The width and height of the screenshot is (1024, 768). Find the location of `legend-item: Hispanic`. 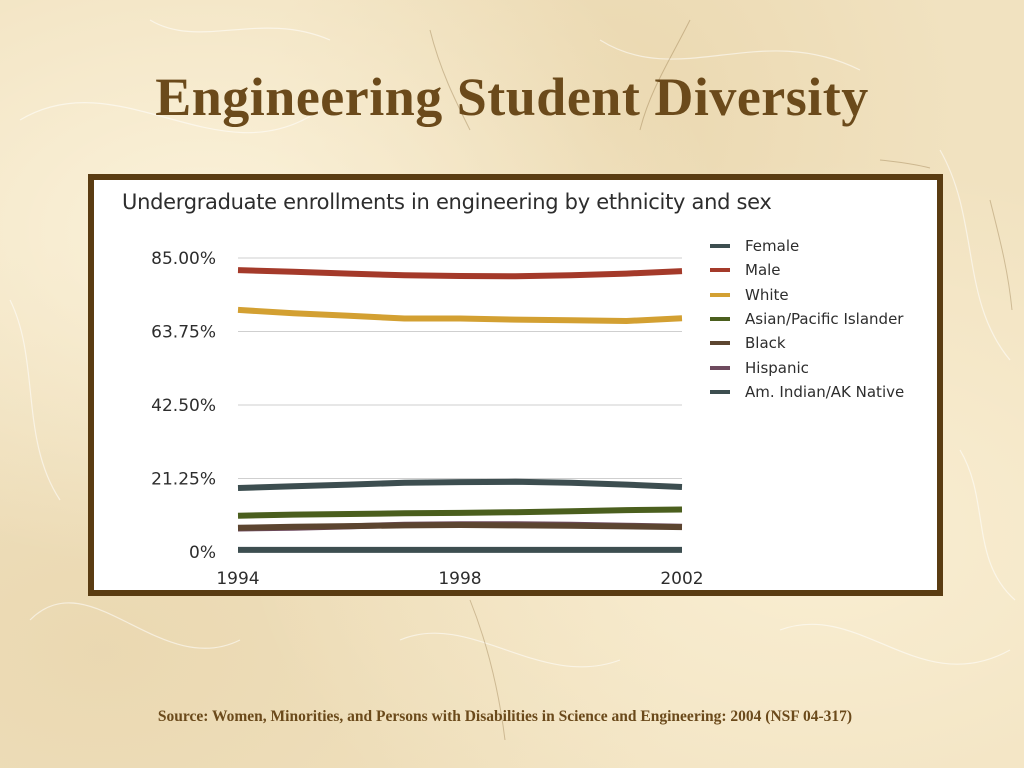

legend-item: Hispanic is located at coordinates (807, 367).